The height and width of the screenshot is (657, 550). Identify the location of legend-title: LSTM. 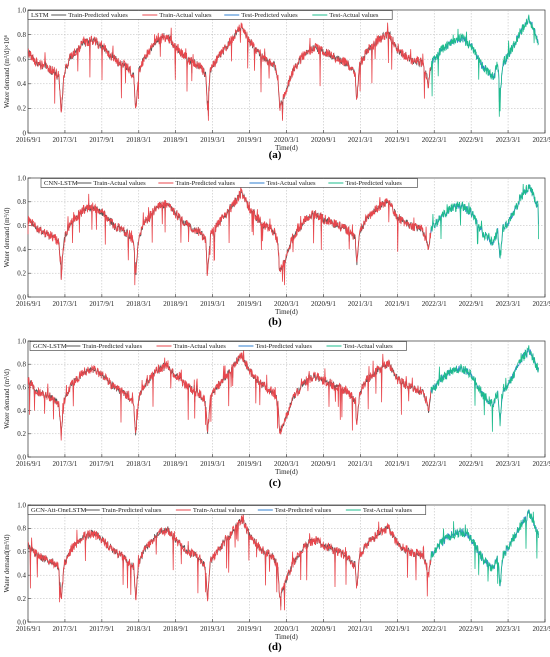
(40, 15).